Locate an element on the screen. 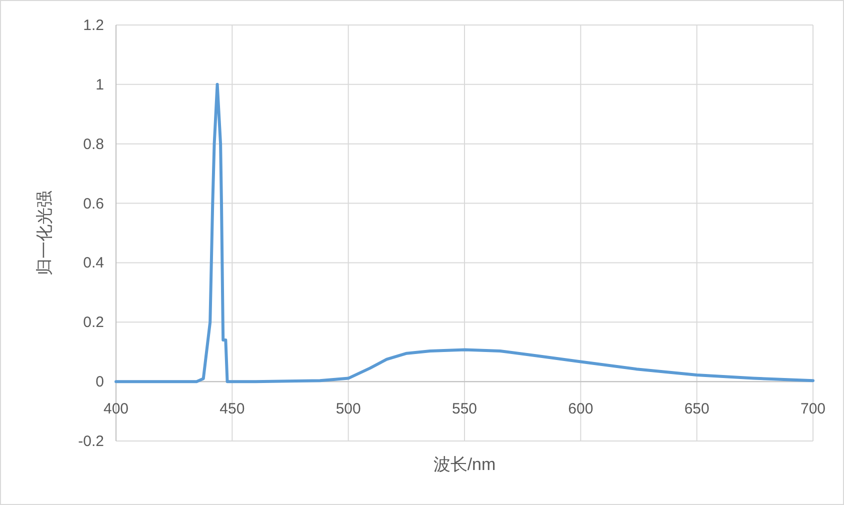 This screenshot has width=844, height=505. y-tick-label: -0.2 is located at coordinates (91, 441).